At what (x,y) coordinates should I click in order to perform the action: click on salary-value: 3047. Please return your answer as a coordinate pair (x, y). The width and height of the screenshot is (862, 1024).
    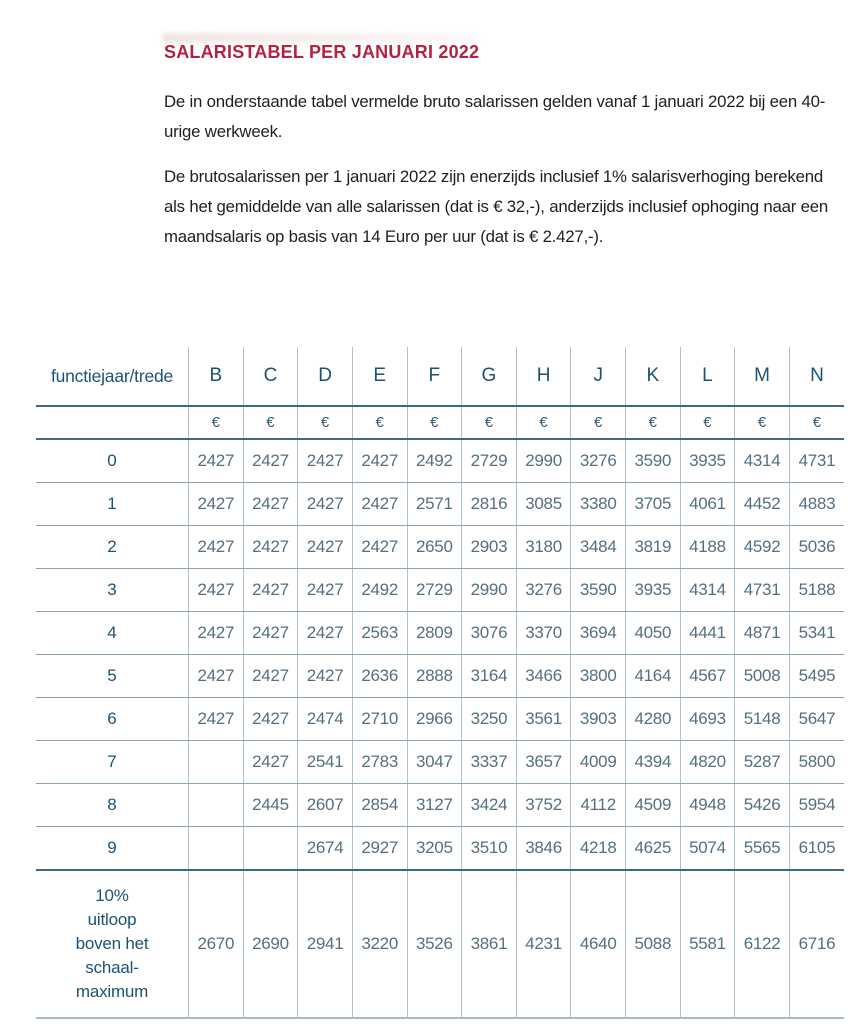
    Looking at the image, I should click on (434, 762).